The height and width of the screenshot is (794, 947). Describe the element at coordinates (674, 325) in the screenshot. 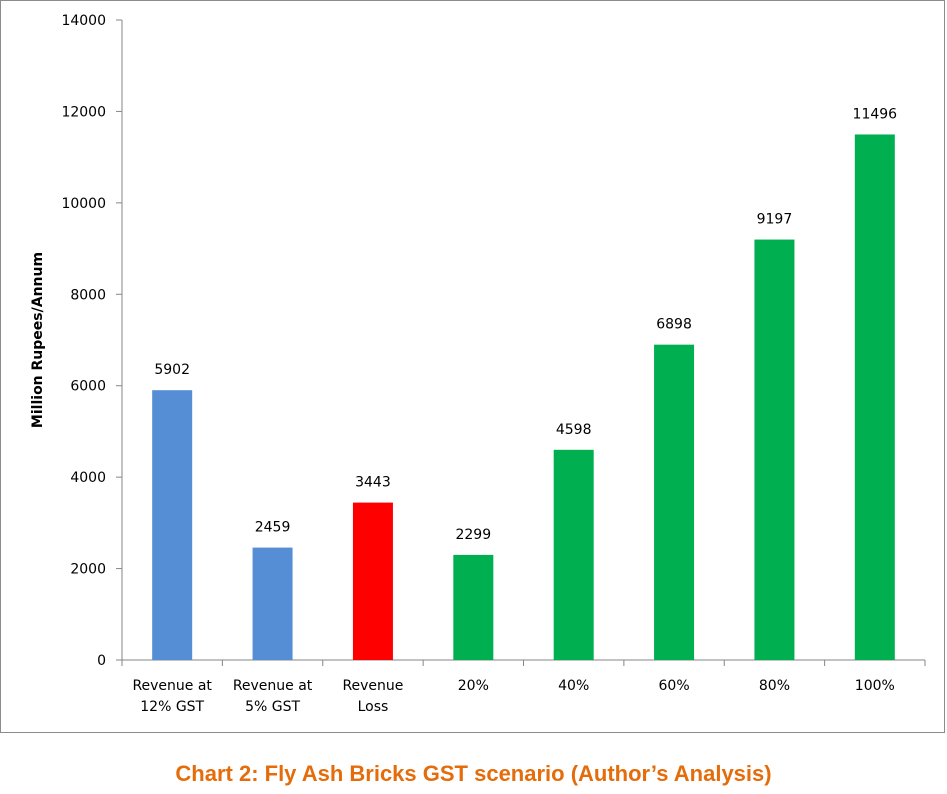

I see `data-label: 6898` at that location.